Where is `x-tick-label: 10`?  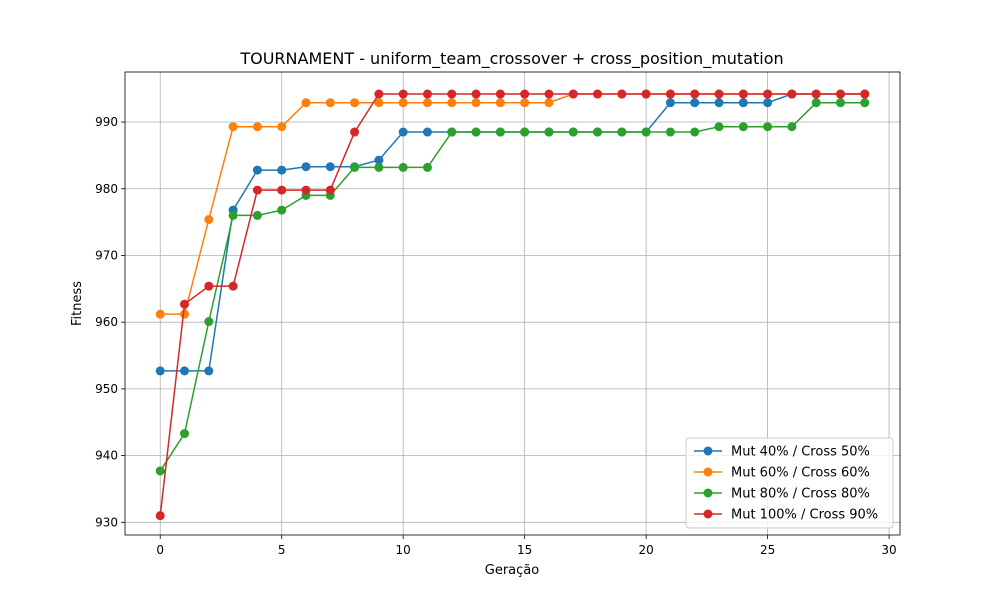
x-tick-label: 10 is located at coordinates (403, 550).